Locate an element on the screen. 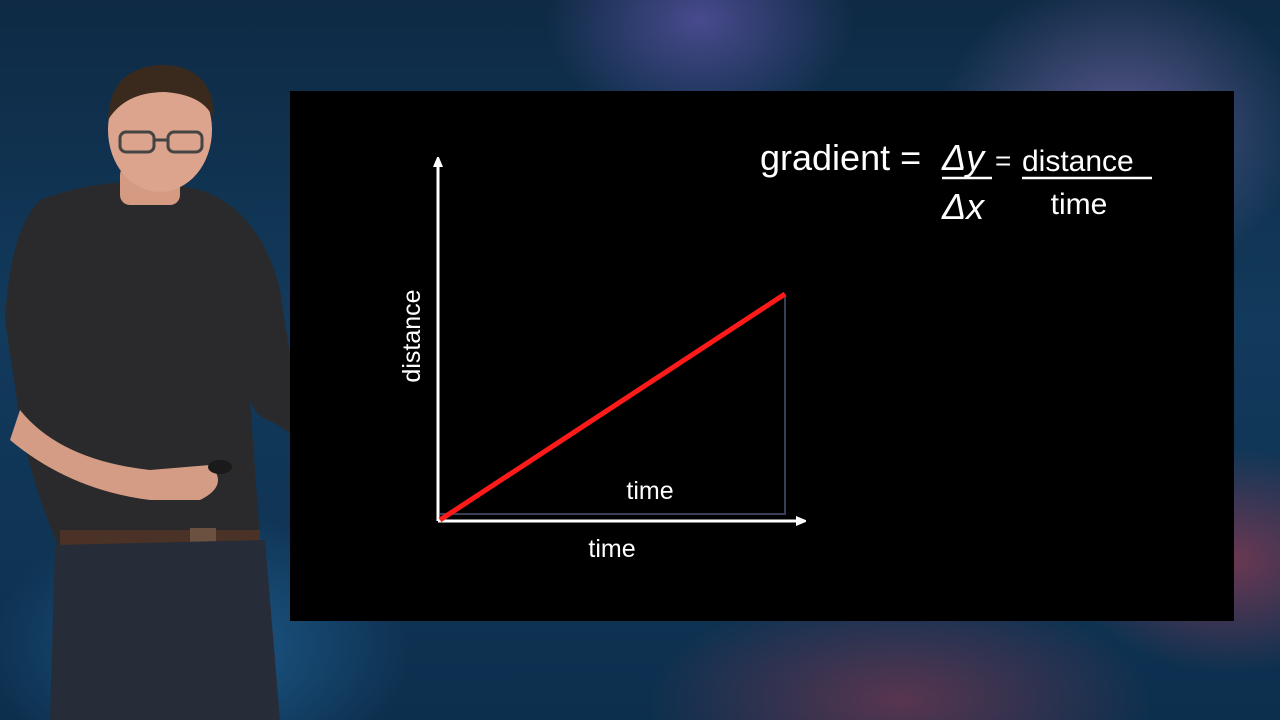  triangle-base-label: time is located at coordinates (649, 491).